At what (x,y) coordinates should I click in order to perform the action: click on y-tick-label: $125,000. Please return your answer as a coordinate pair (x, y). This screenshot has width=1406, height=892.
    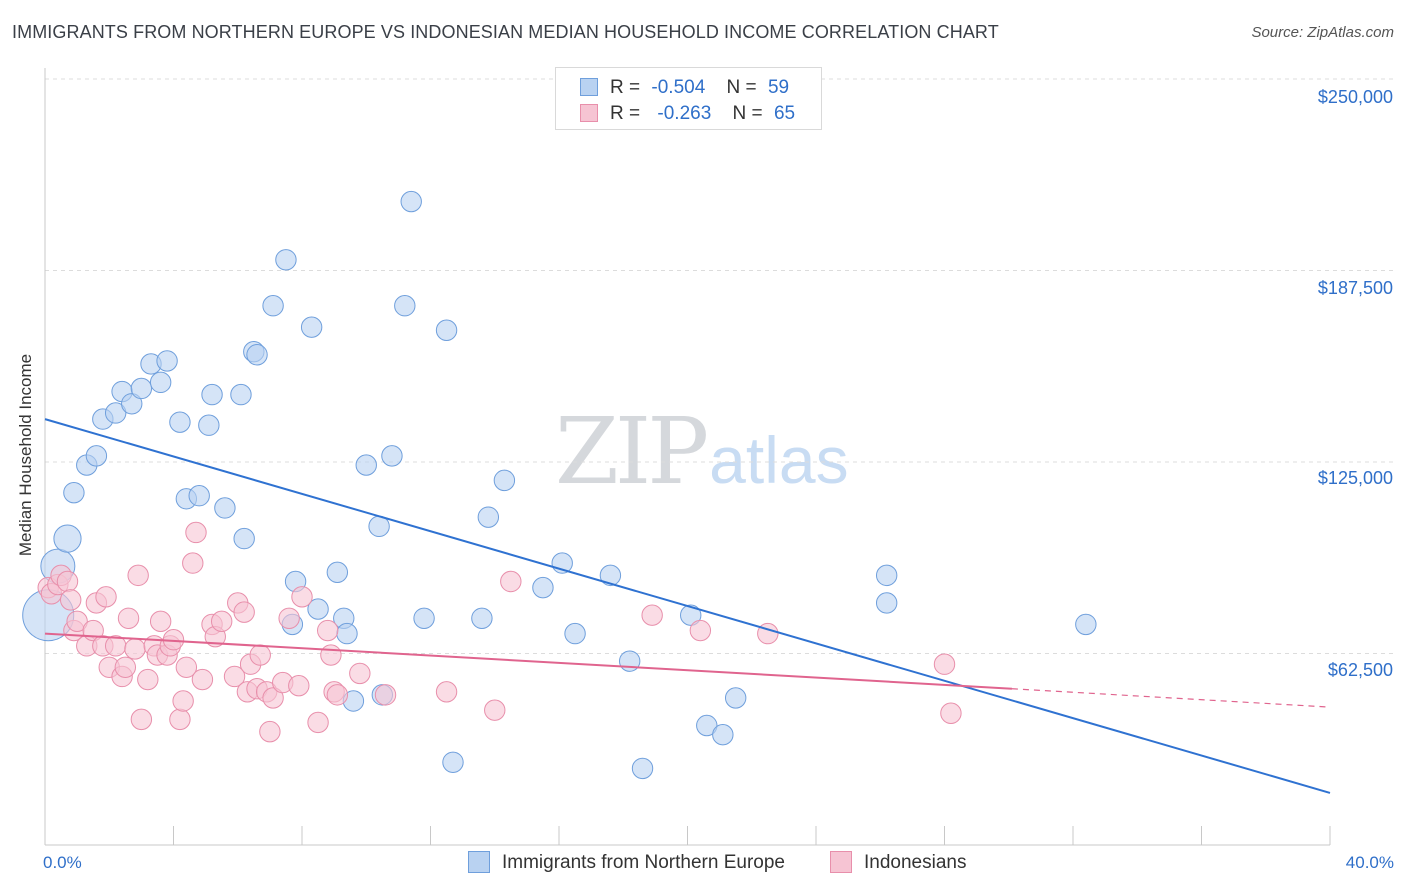
    Looking at the image, I should click on (1355, 478).